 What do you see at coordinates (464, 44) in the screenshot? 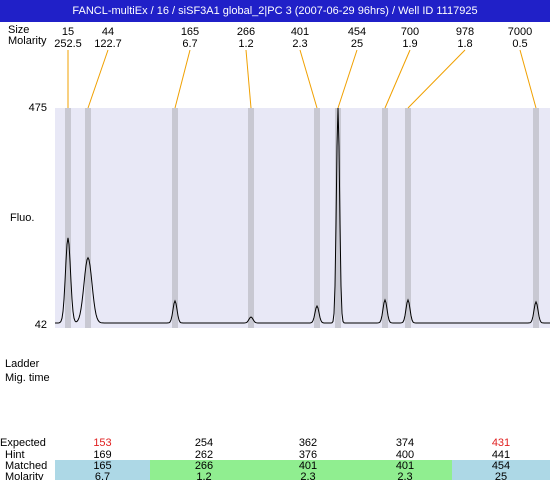
I see `molarity-value: 1.8` at bounding box center [464, 44].